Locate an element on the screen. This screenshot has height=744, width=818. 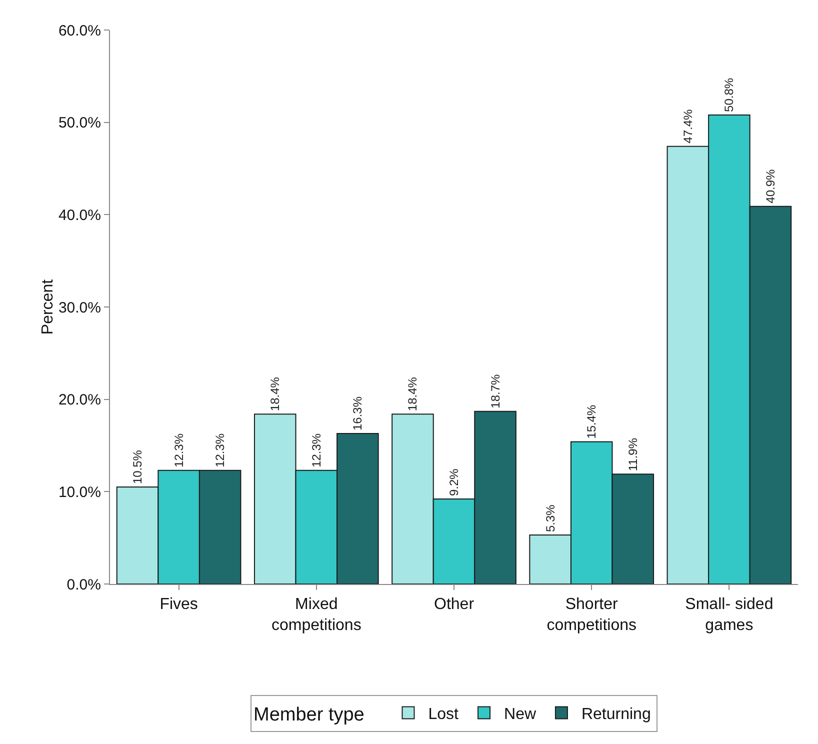
x-tick-label: Small- sided games is located at coordinates (729, 615).